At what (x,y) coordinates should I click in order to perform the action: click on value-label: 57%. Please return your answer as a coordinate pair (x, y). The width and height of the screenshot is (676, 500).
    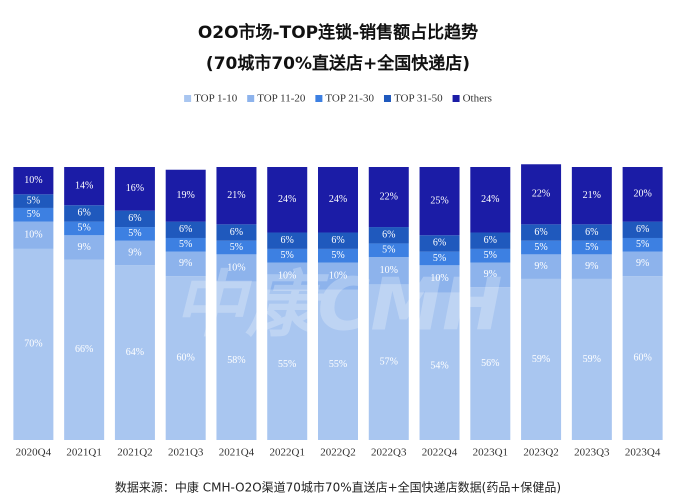
    Looking at the image, I should click on (389, 361).